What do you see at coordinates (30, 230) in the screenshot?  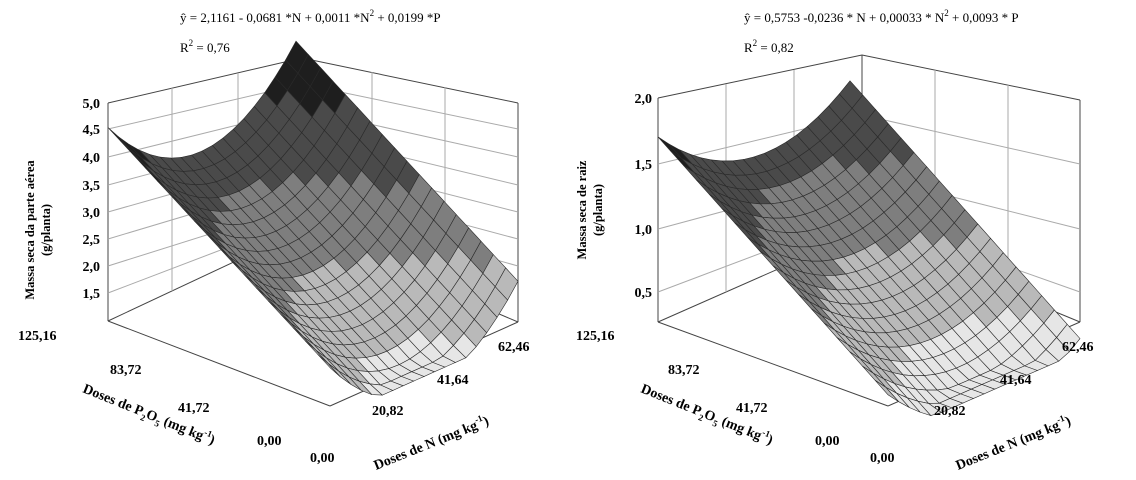 I see `svg-text: Massa seca da parte aérea` at bounding box center [30, 230].